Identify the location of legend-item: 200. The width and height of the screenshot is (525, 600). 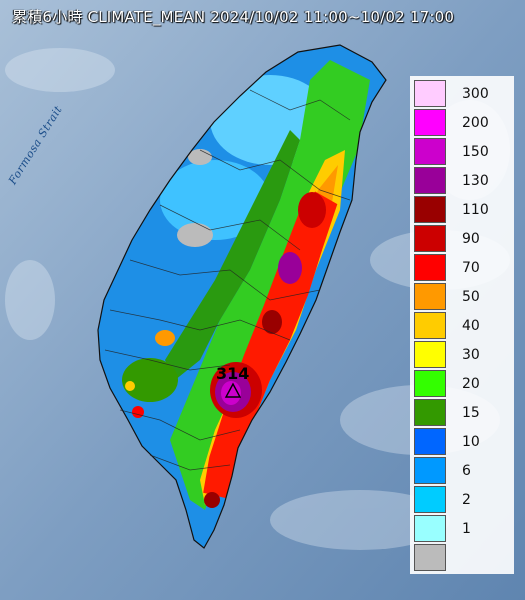
(461, 122).